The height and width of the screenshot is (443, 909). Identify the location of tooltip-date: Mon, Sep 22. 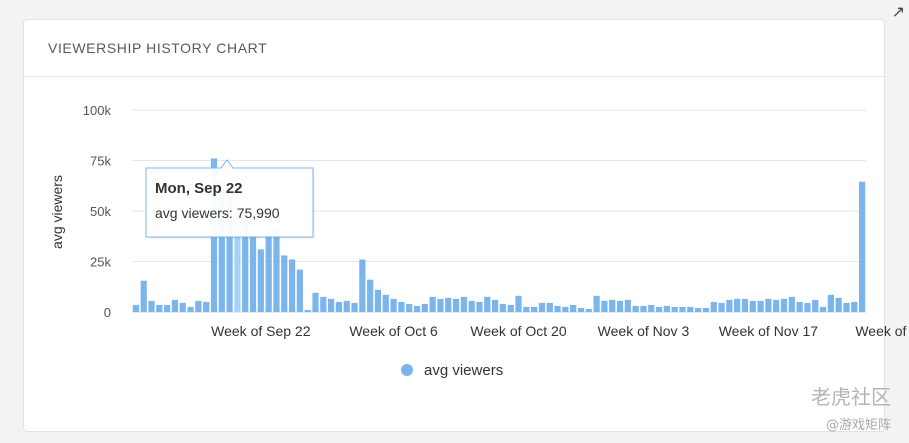
(199, 188).